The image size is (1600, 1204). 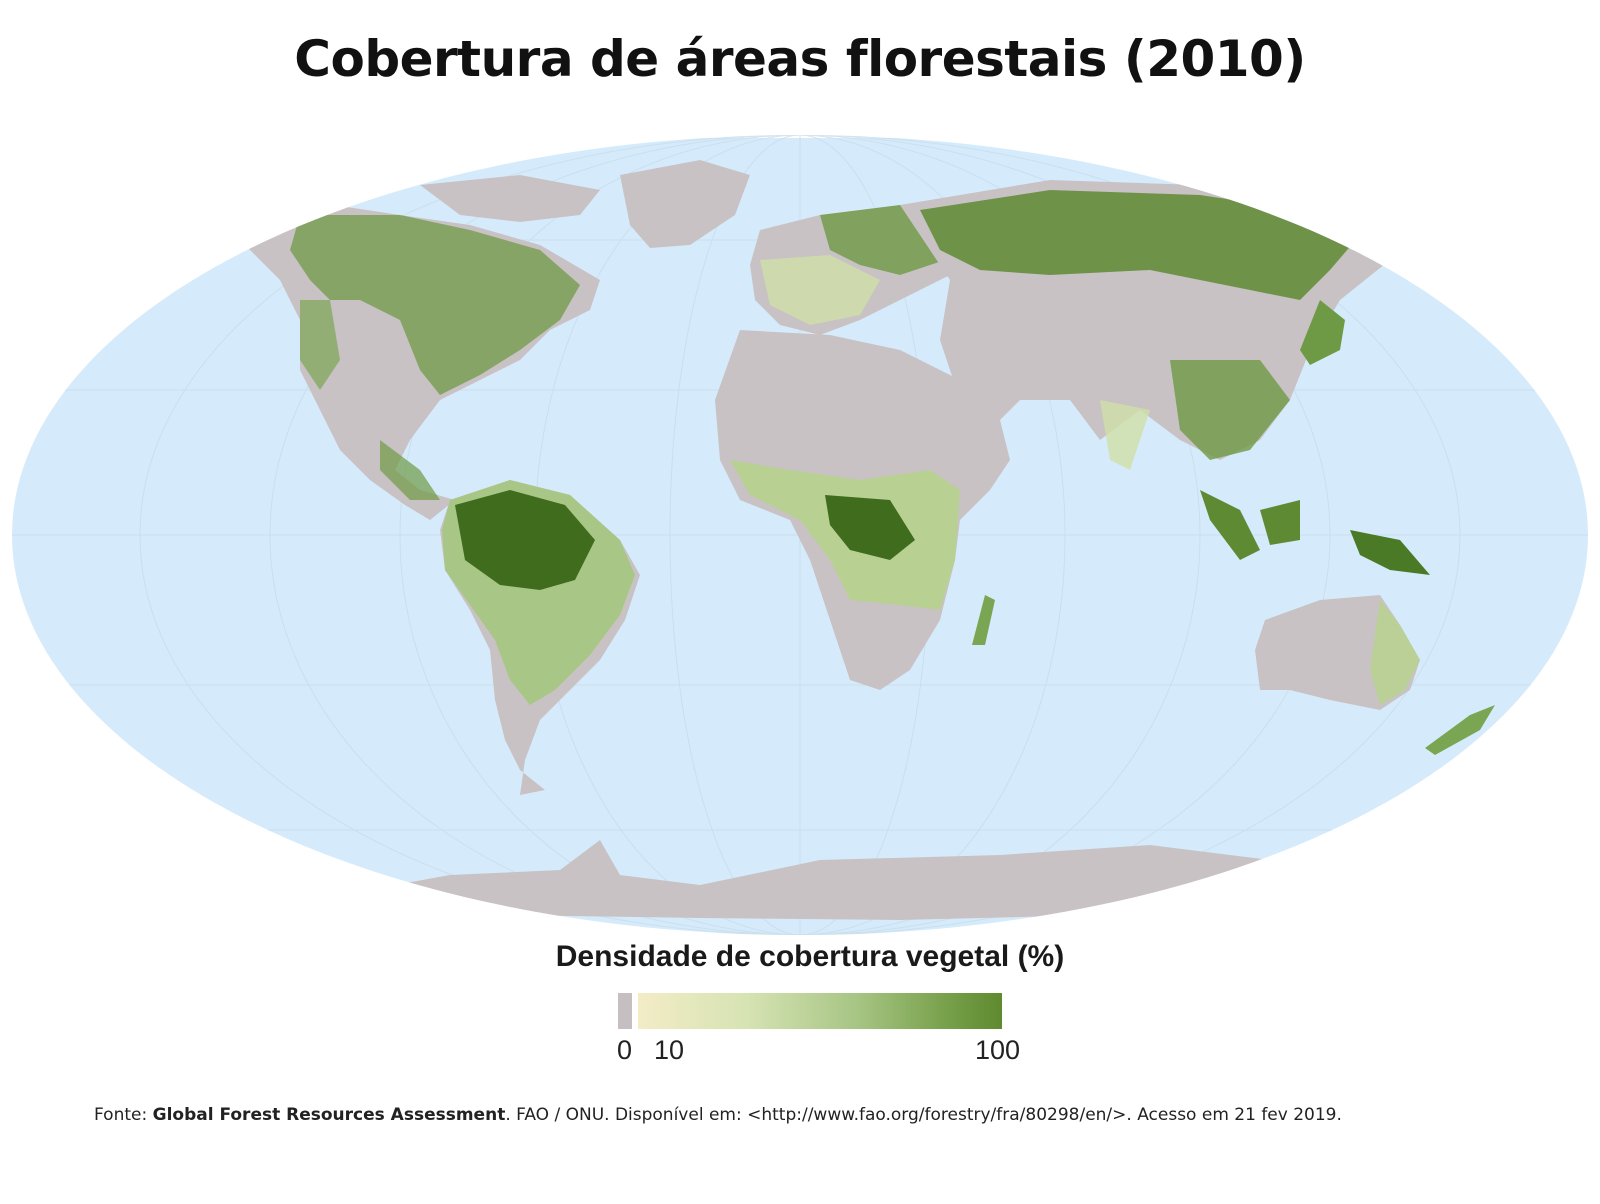 What do you see at coordinates (800, 59) in the screenshot?
I see `map-title: Cobertura de áreas florestais (2010)` at bounding box center [800, 59].